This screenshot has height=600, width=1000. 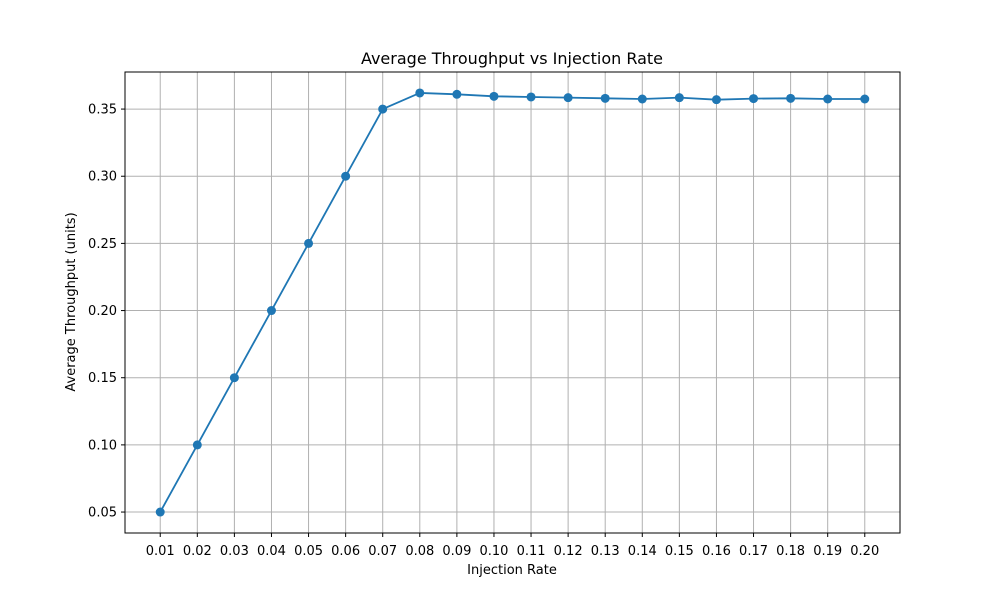 I want to click on x-tick-label: 0.14, so click(x=642, y=551).